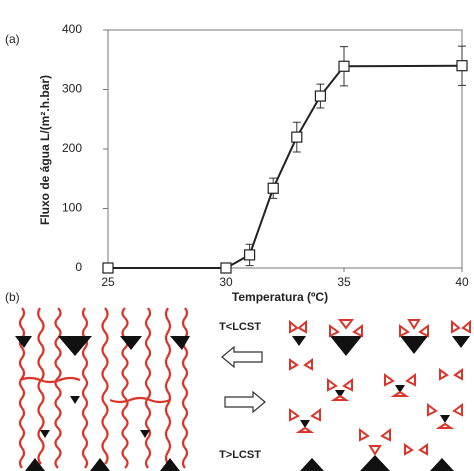  What do you see at coordinates (280, 297) in the screenshot?
I see `x-axis-title: Temperatura (ºC)` at bounding box center [280, 297].